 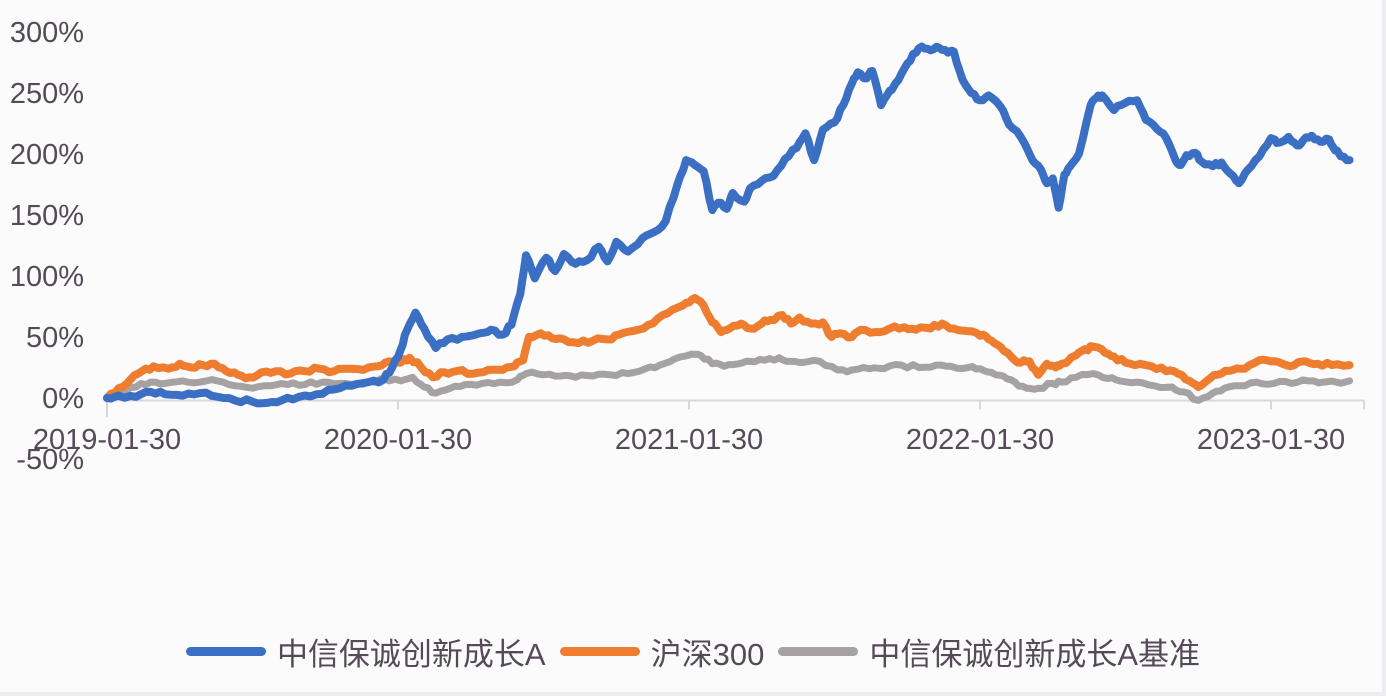 What do you see at coordinates (63, 399) in the screenshot?
I see `y-axis-tick-label: 0%` at bounding box center [63, 399].